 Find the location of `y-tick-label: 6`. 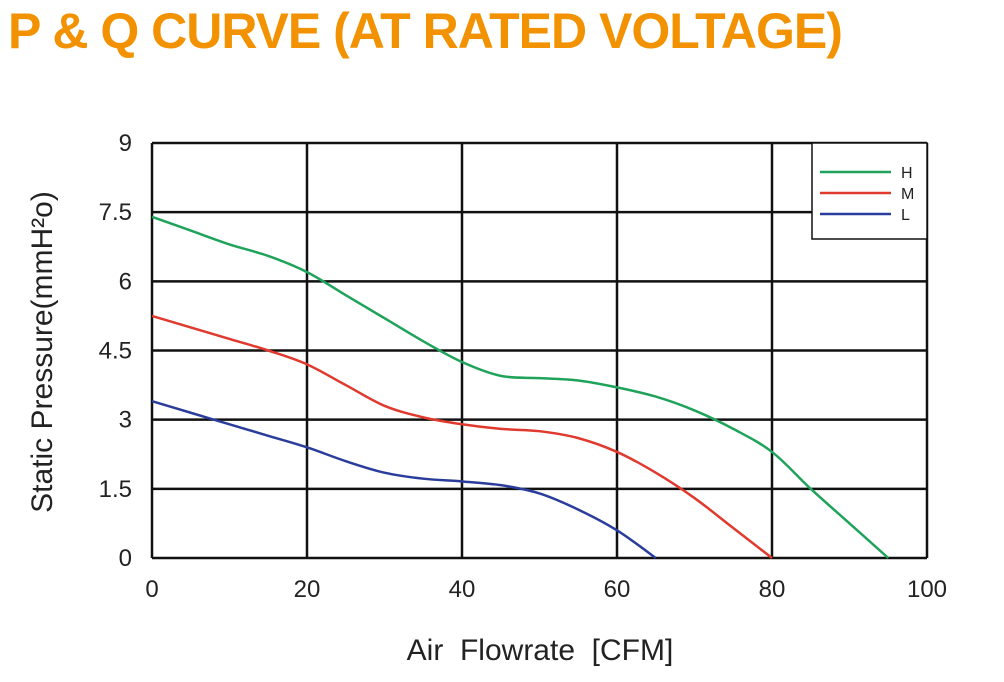

y-tick-label: 6 is located at coordinates (125, 281).